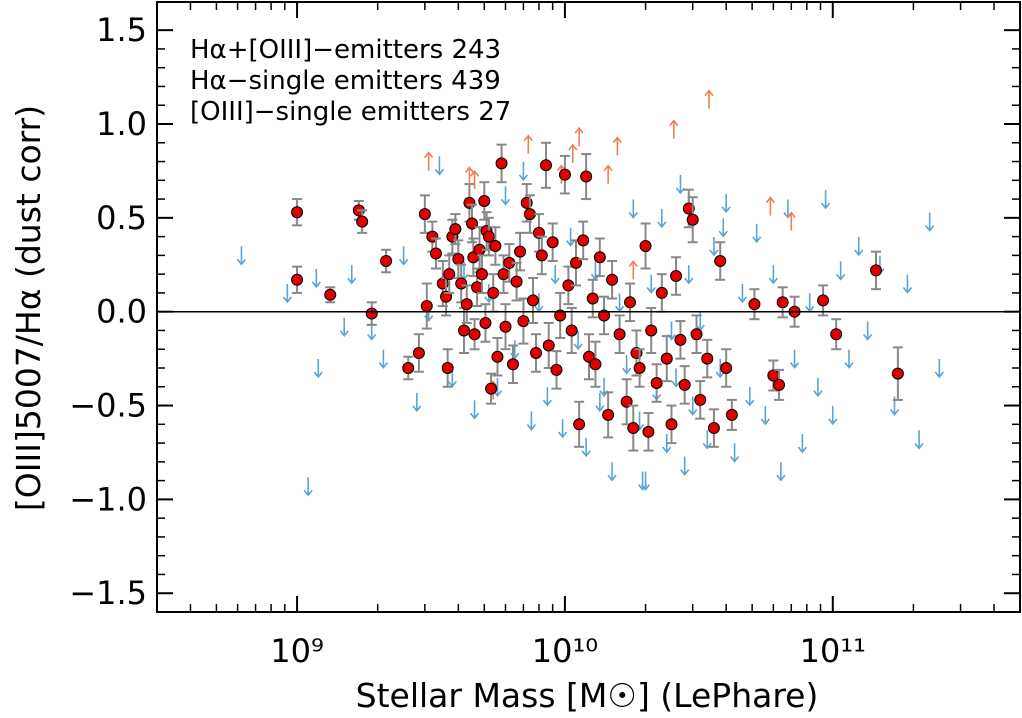  I want to click on y-tick-label: −1.5, so click(108, 593).